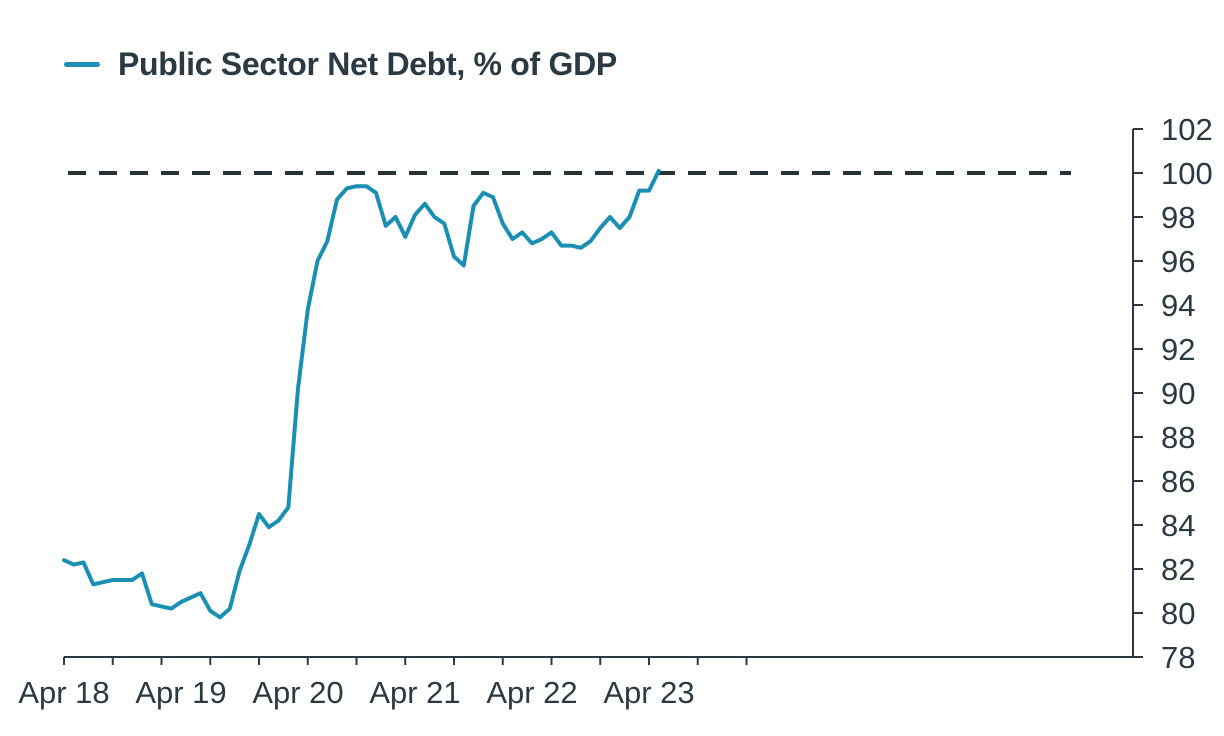  What do you see at coordinates (1178, 569) in the screenshot?
I see `y-tick-label: 82` at bounding box center [1178, 569].